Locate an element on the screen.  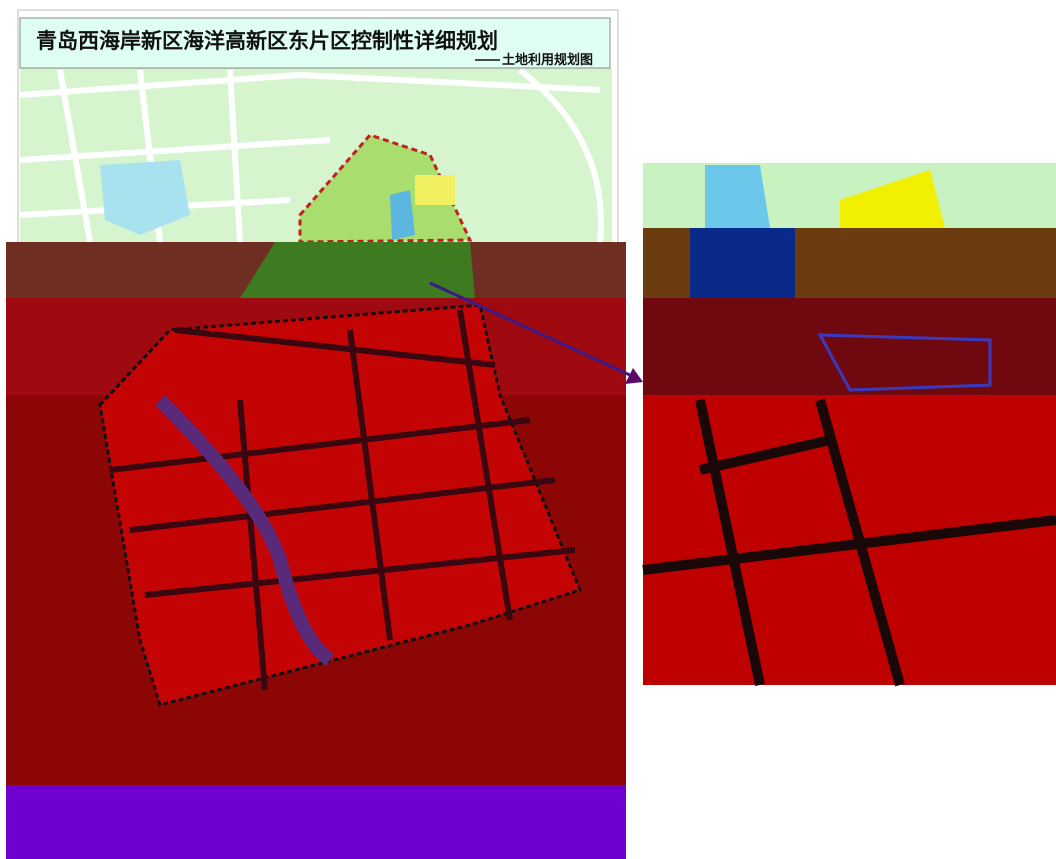
inset-red-band is located at coordinates (849, 346).